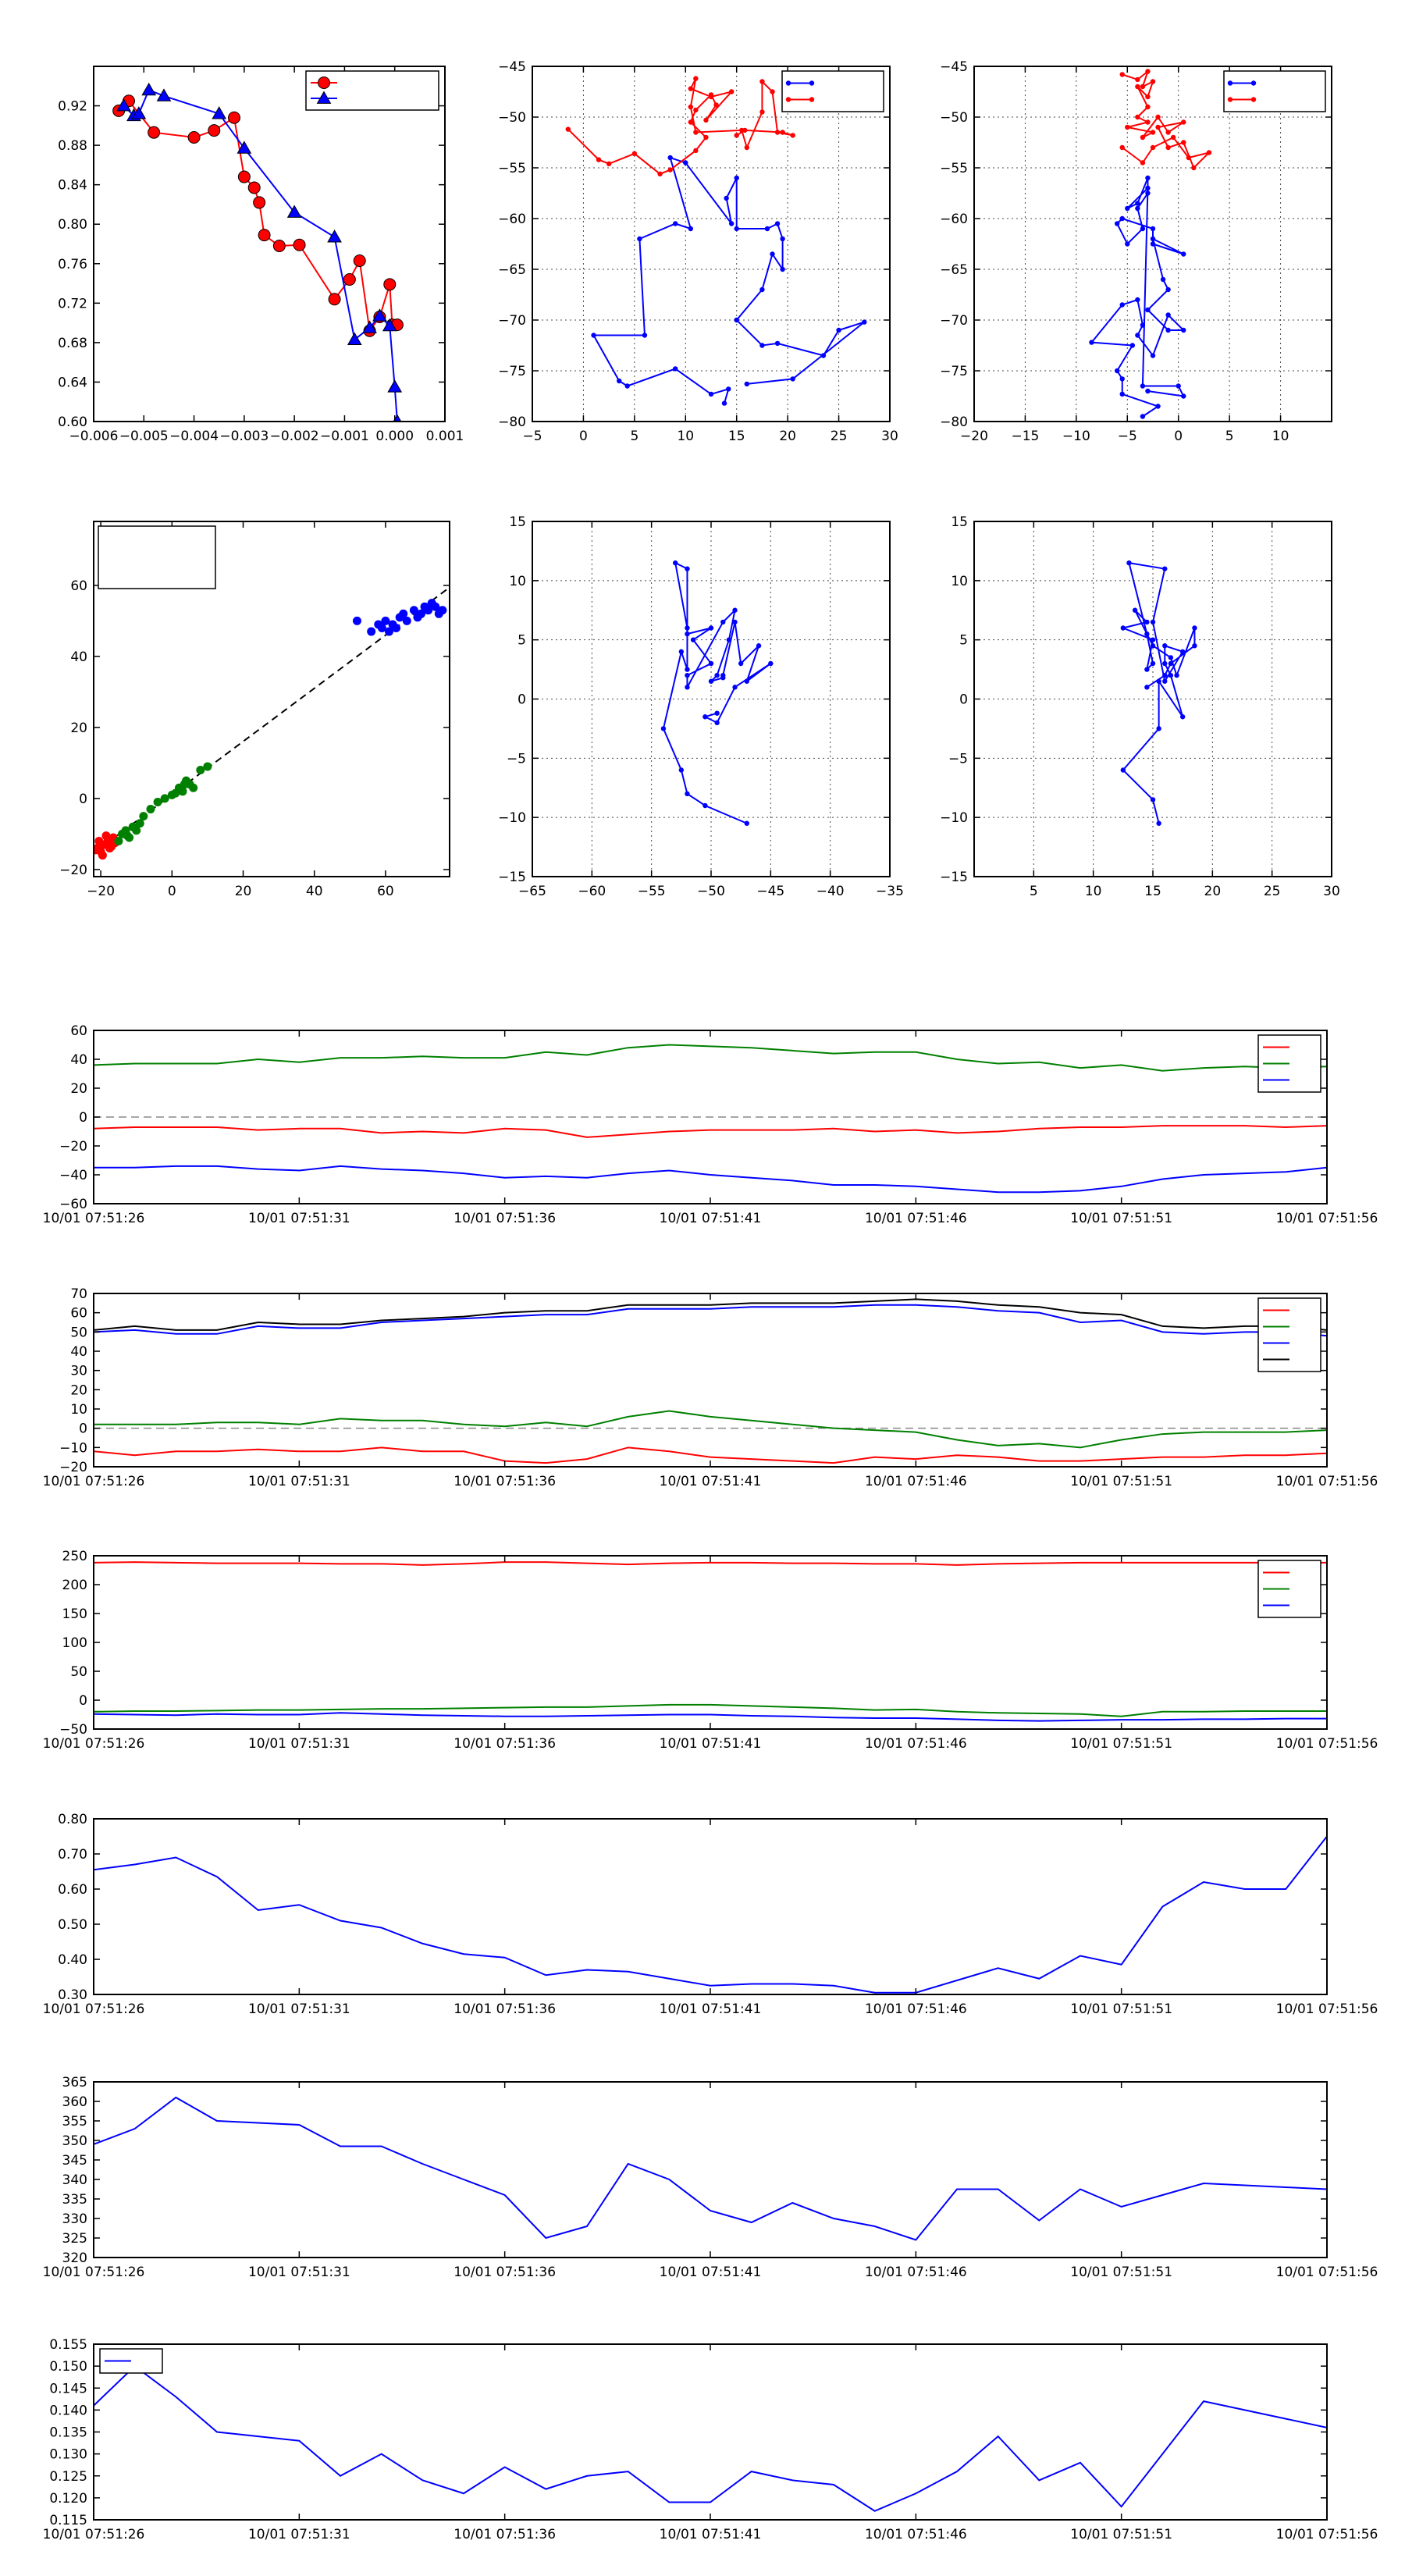 This screenshot has width=1405, height=2576. Describe the element at coordinates (78, 1672) in the screenshot. I see `y-tick-label: 50` at that location.